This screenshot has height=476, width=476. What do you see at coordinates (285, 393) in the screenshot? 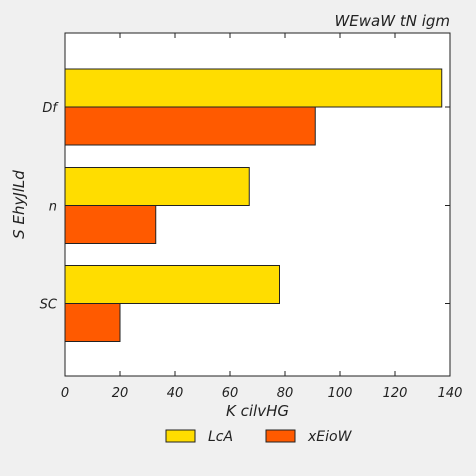
I see `x-tick-label: 80` at bounding box center [285, 393].